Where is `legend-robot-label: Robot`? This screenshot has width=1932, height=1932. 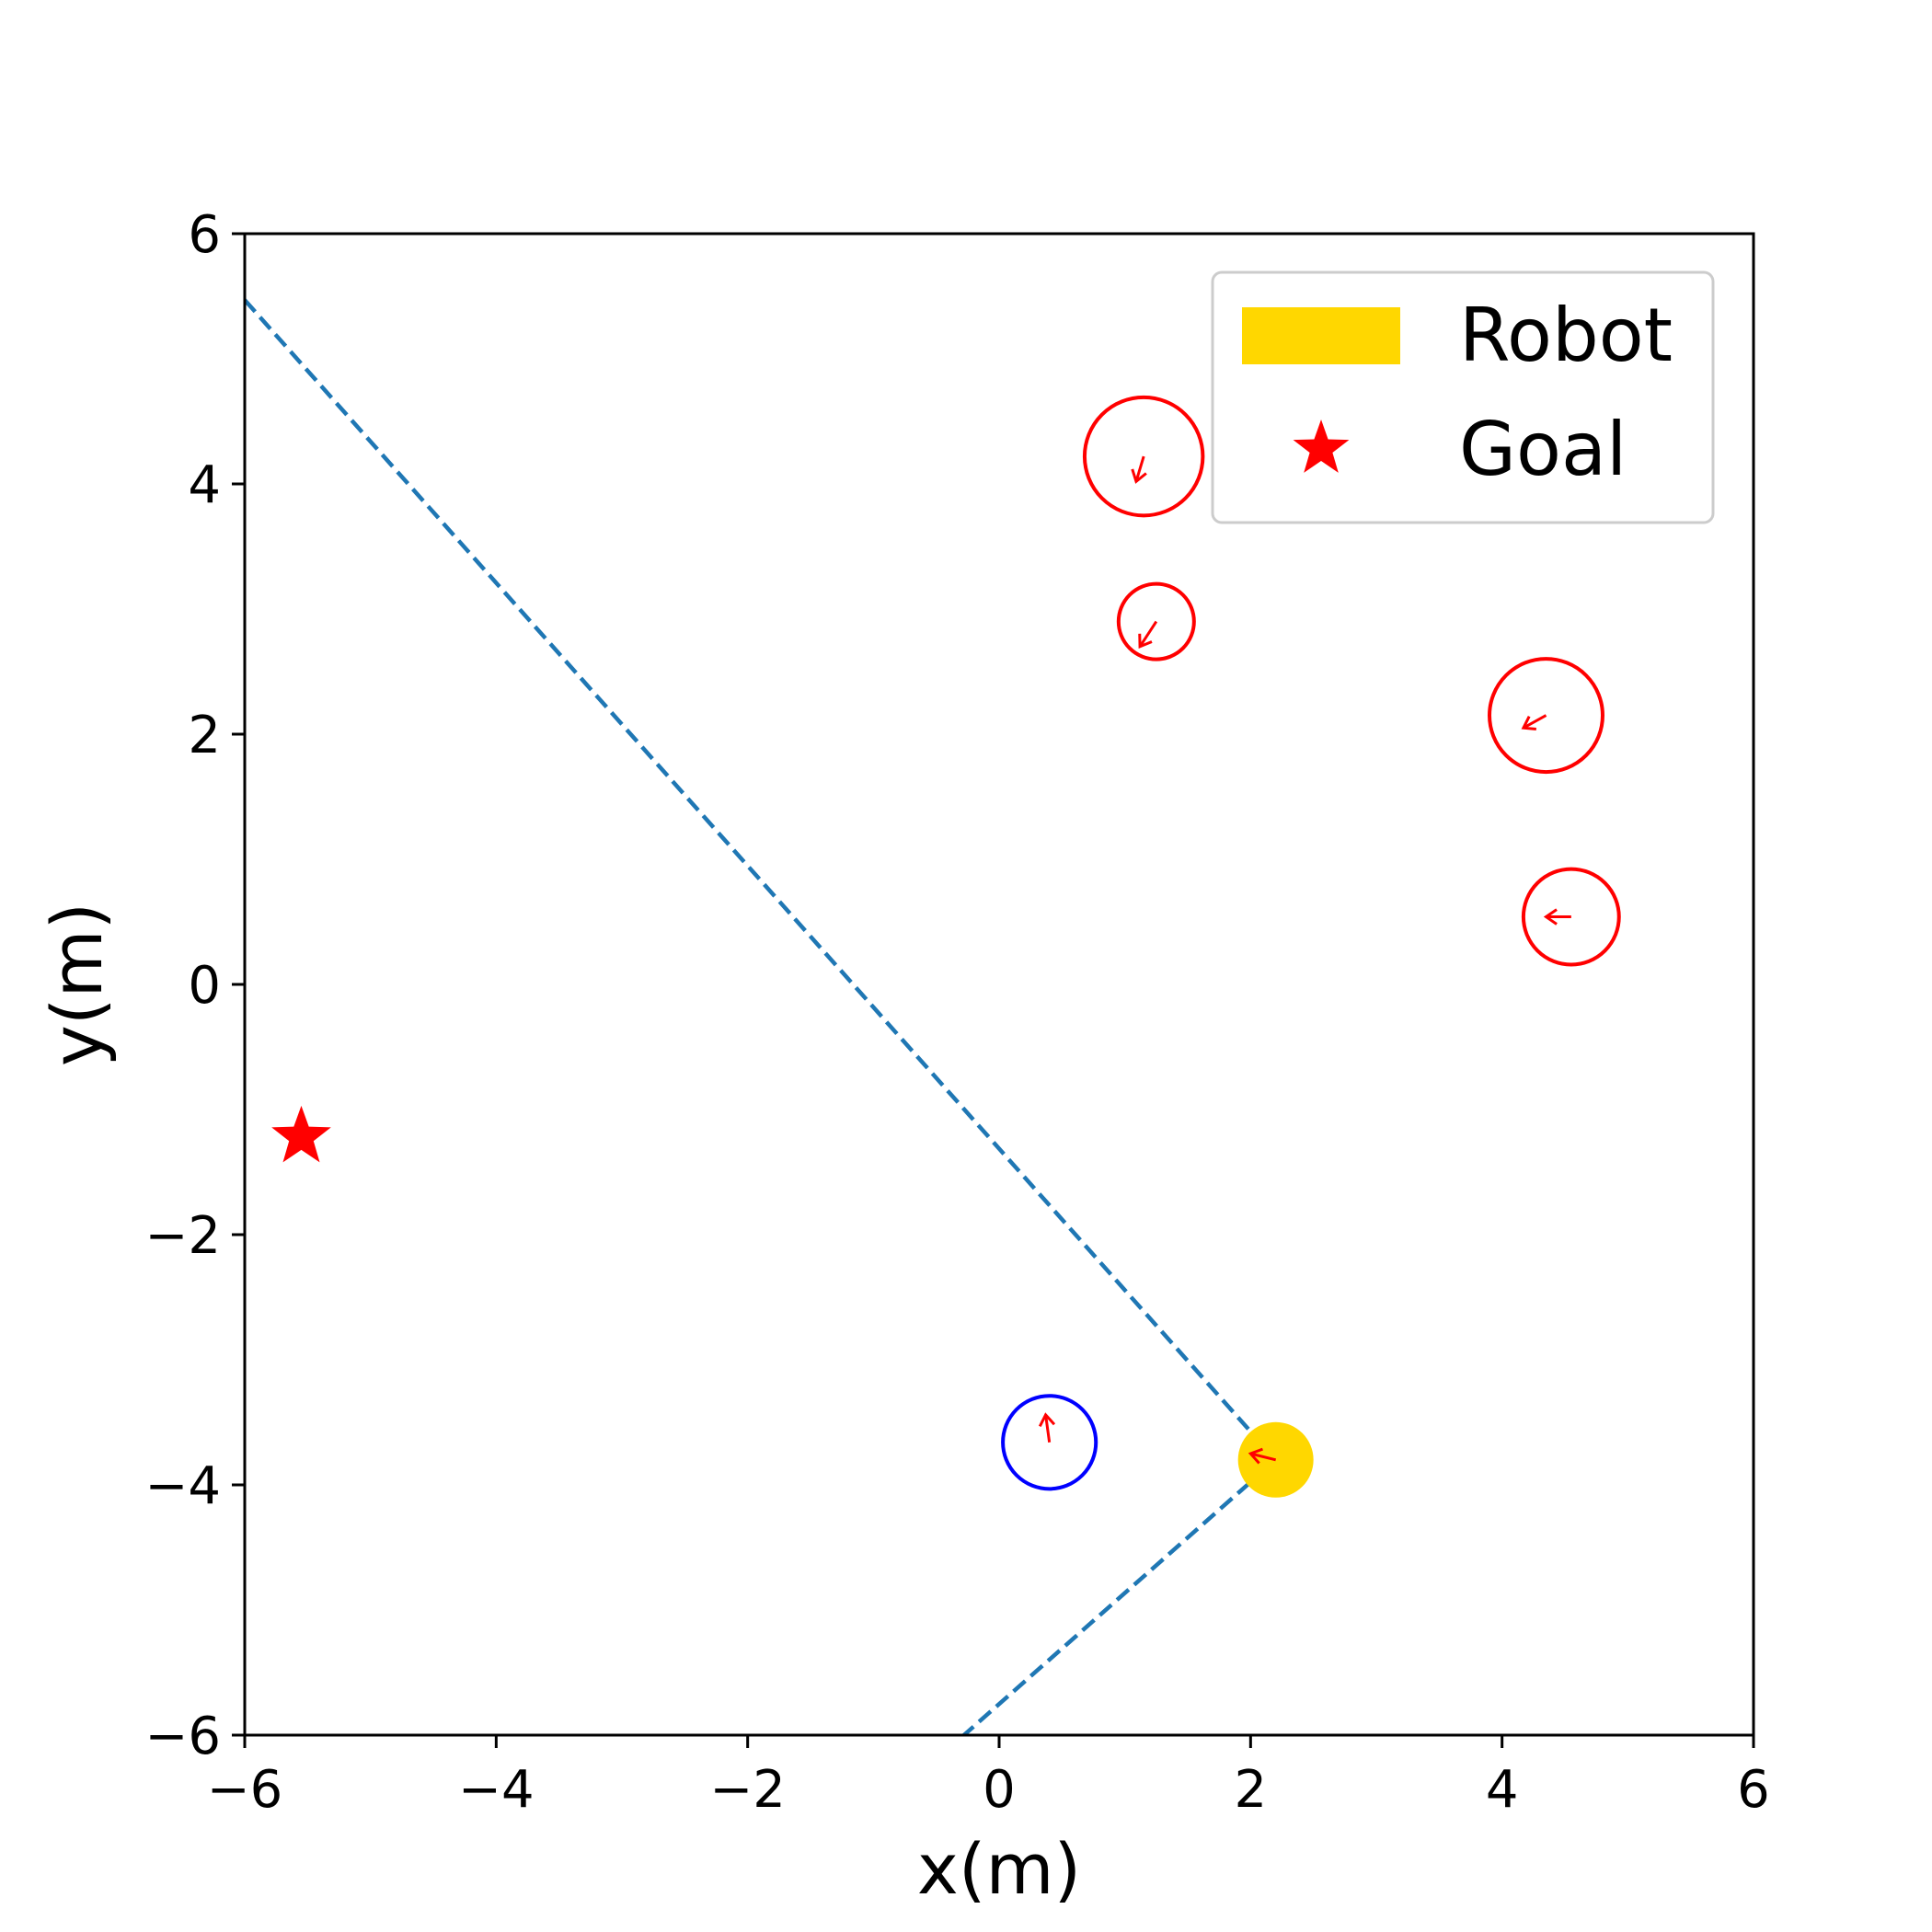 legend-robot-label: Robot is located at coordinates (1566, 335).